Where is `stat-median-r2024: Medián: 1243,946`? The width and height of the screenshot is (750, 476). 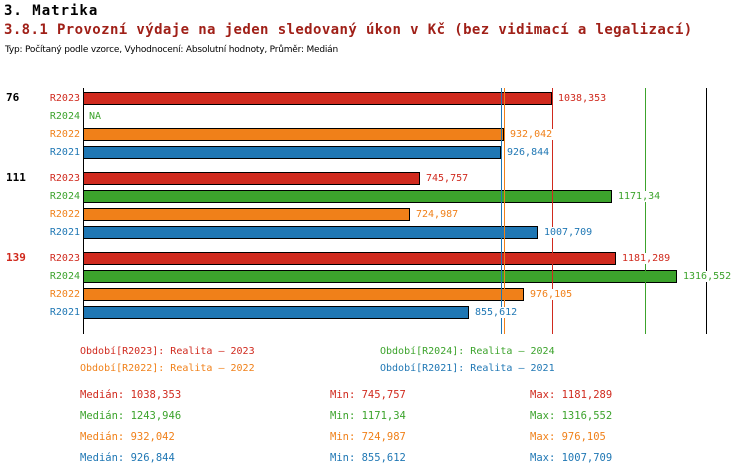
stat-median-r2024: Medián: 1243,946 is located at coordinates (131, 416).